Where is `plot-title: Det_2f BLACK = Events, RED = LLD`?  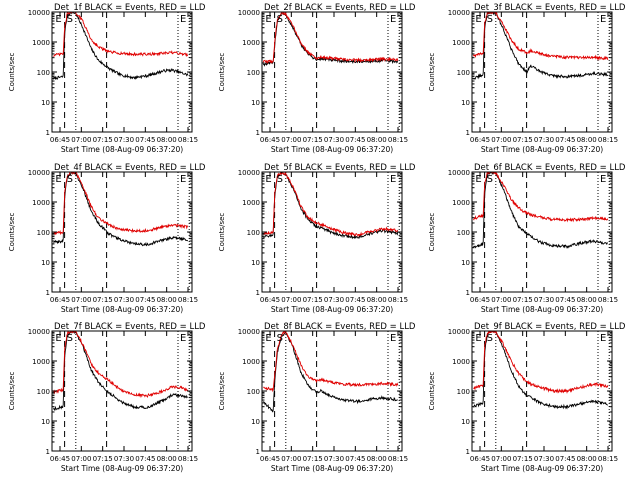
plot-title: Det_2f BLACK = Events, RED = LLD is located at coordinates (340, 8).